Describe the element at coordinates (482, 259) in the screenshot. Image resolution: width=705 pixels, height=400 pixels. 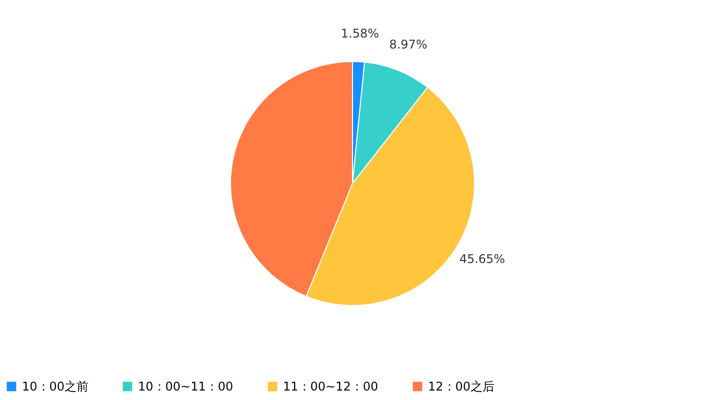
I see `data-label: 45.65%` at that location.